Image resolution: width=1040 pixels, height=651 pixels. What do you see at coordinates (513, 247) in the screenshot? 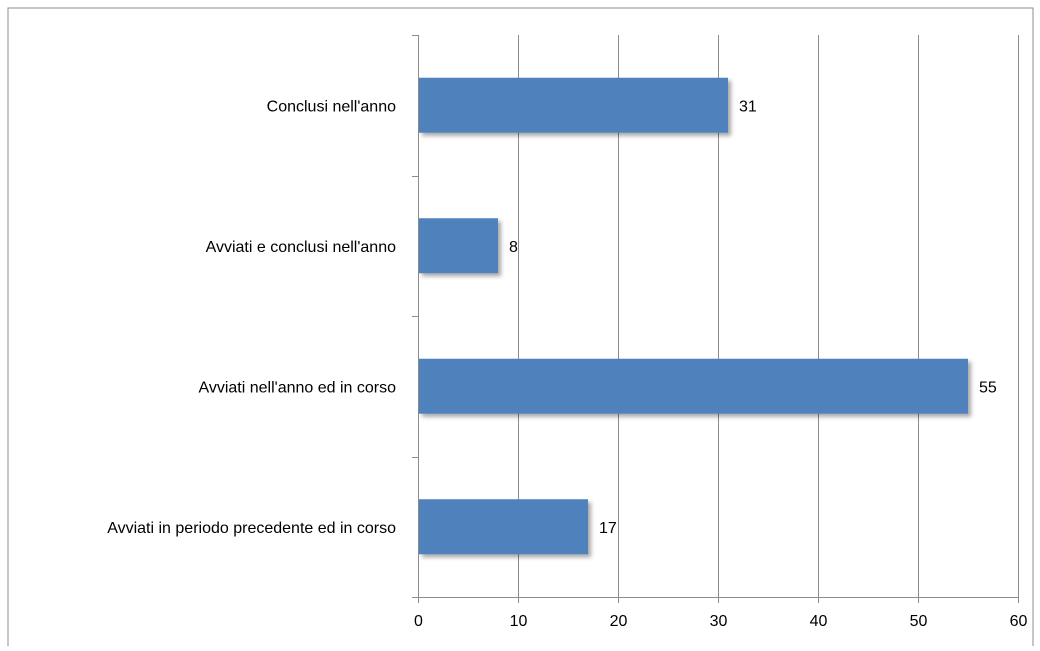
I see `data-label: 8` at bounding box center [513, 247].